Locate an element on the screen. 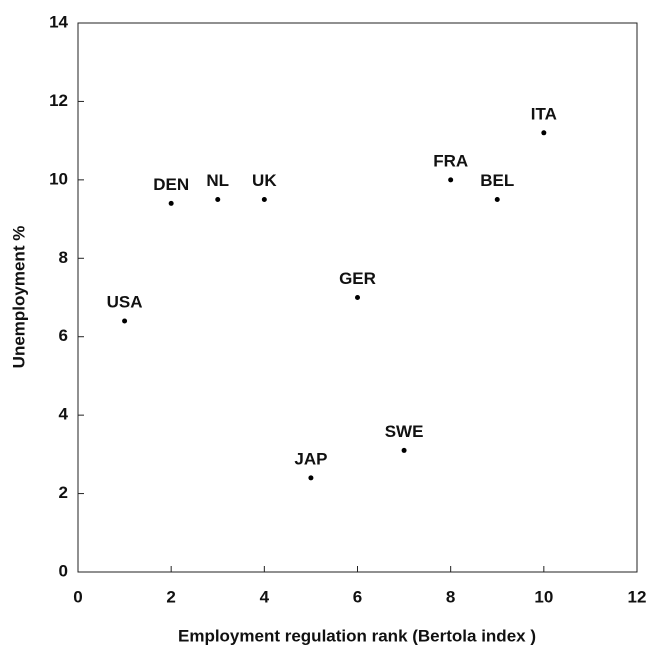  y-tick-label: 4 is located at coordinates (64, 414).